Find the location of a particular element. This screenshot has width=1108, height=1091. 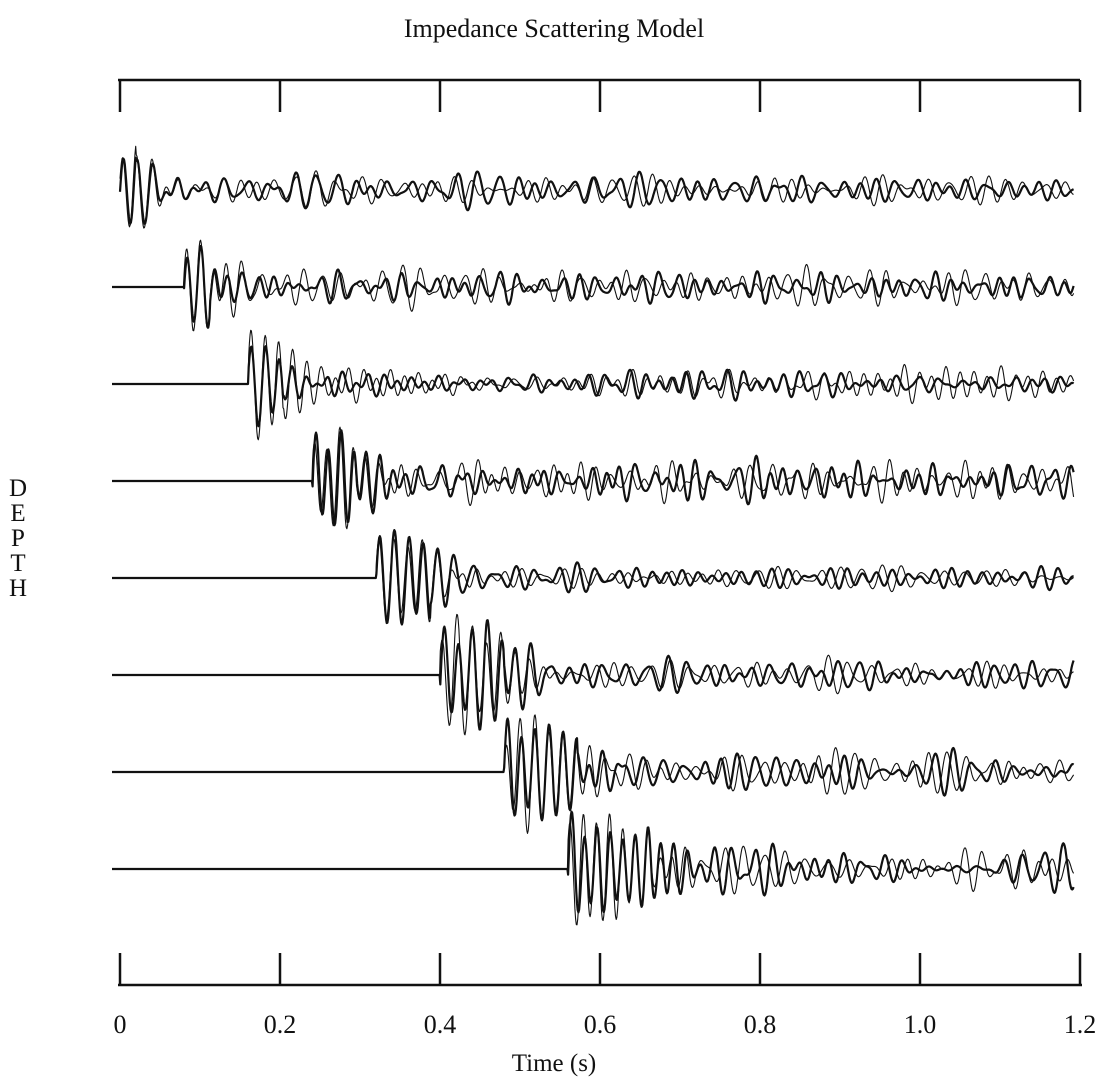

x-tick-label: 1.0 is located at coordinates (920, 1024).